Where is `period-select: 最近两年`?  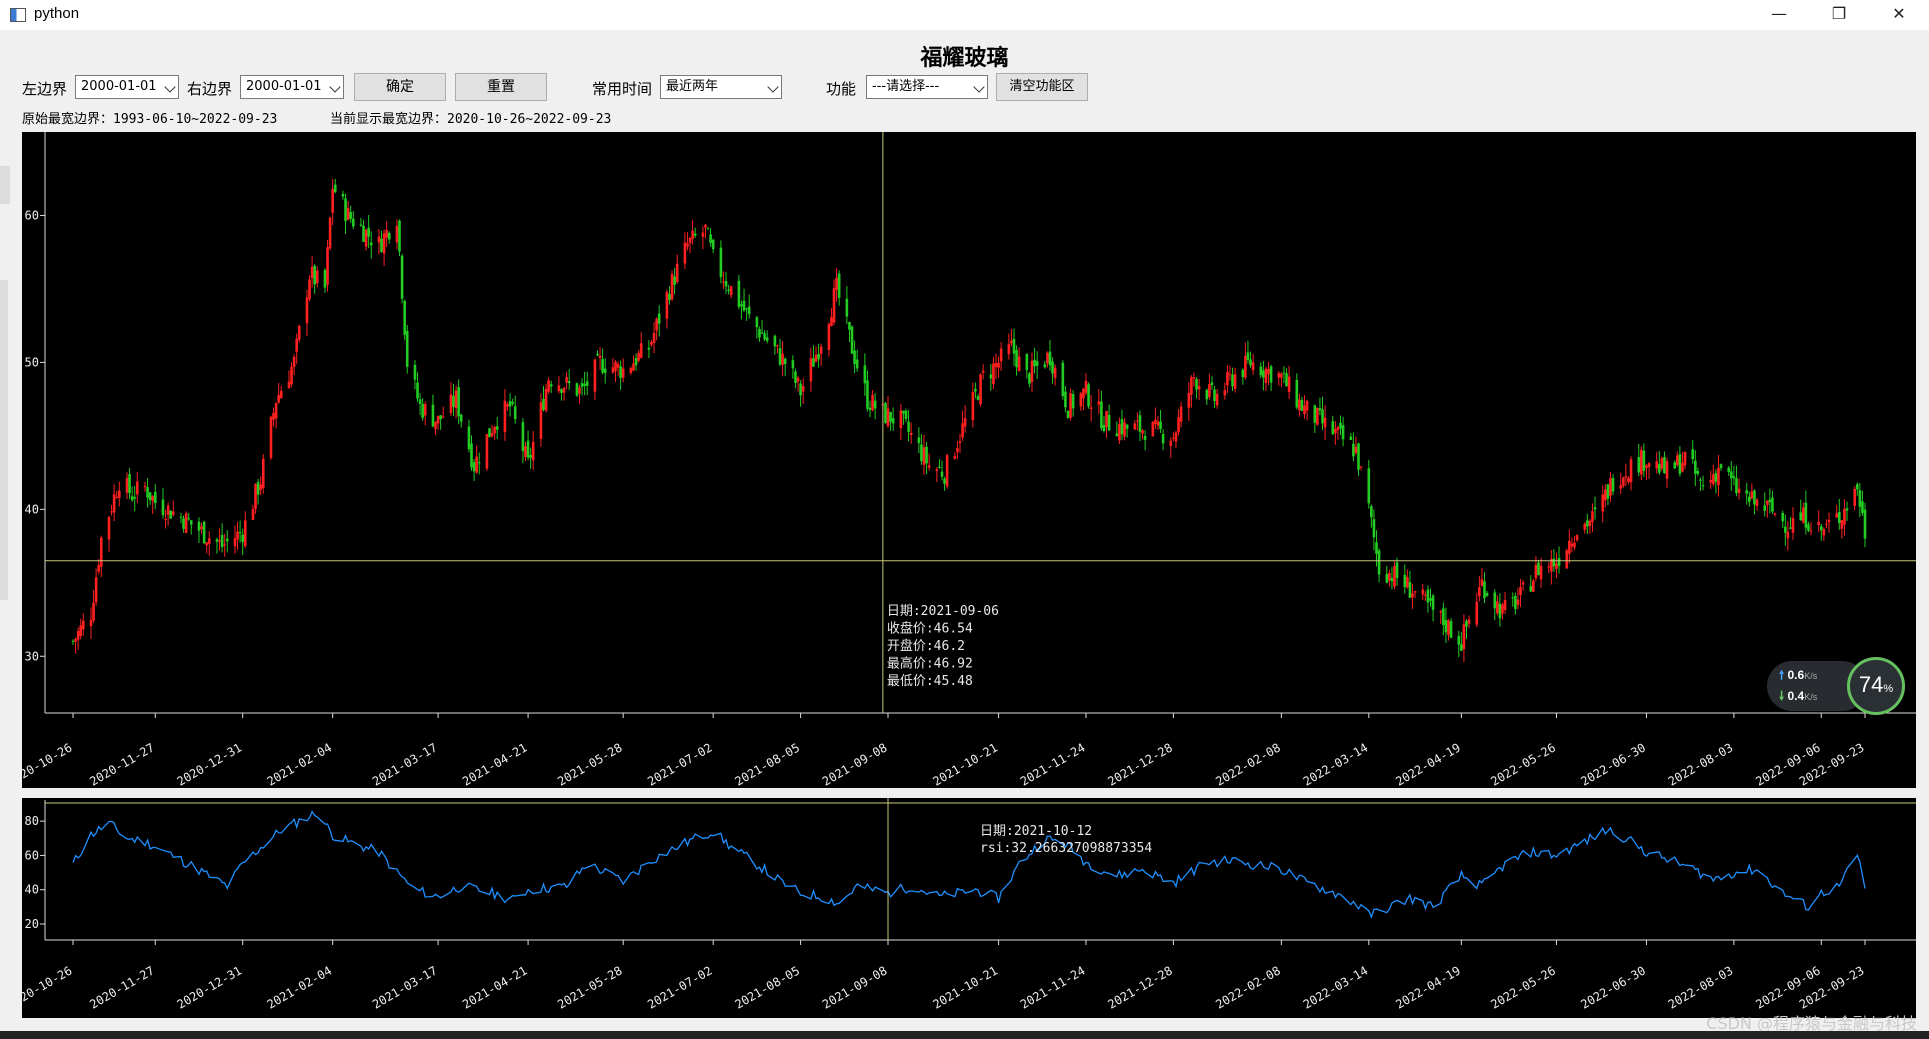
period-select: 最近两年 is located at coordinates (721, 87).